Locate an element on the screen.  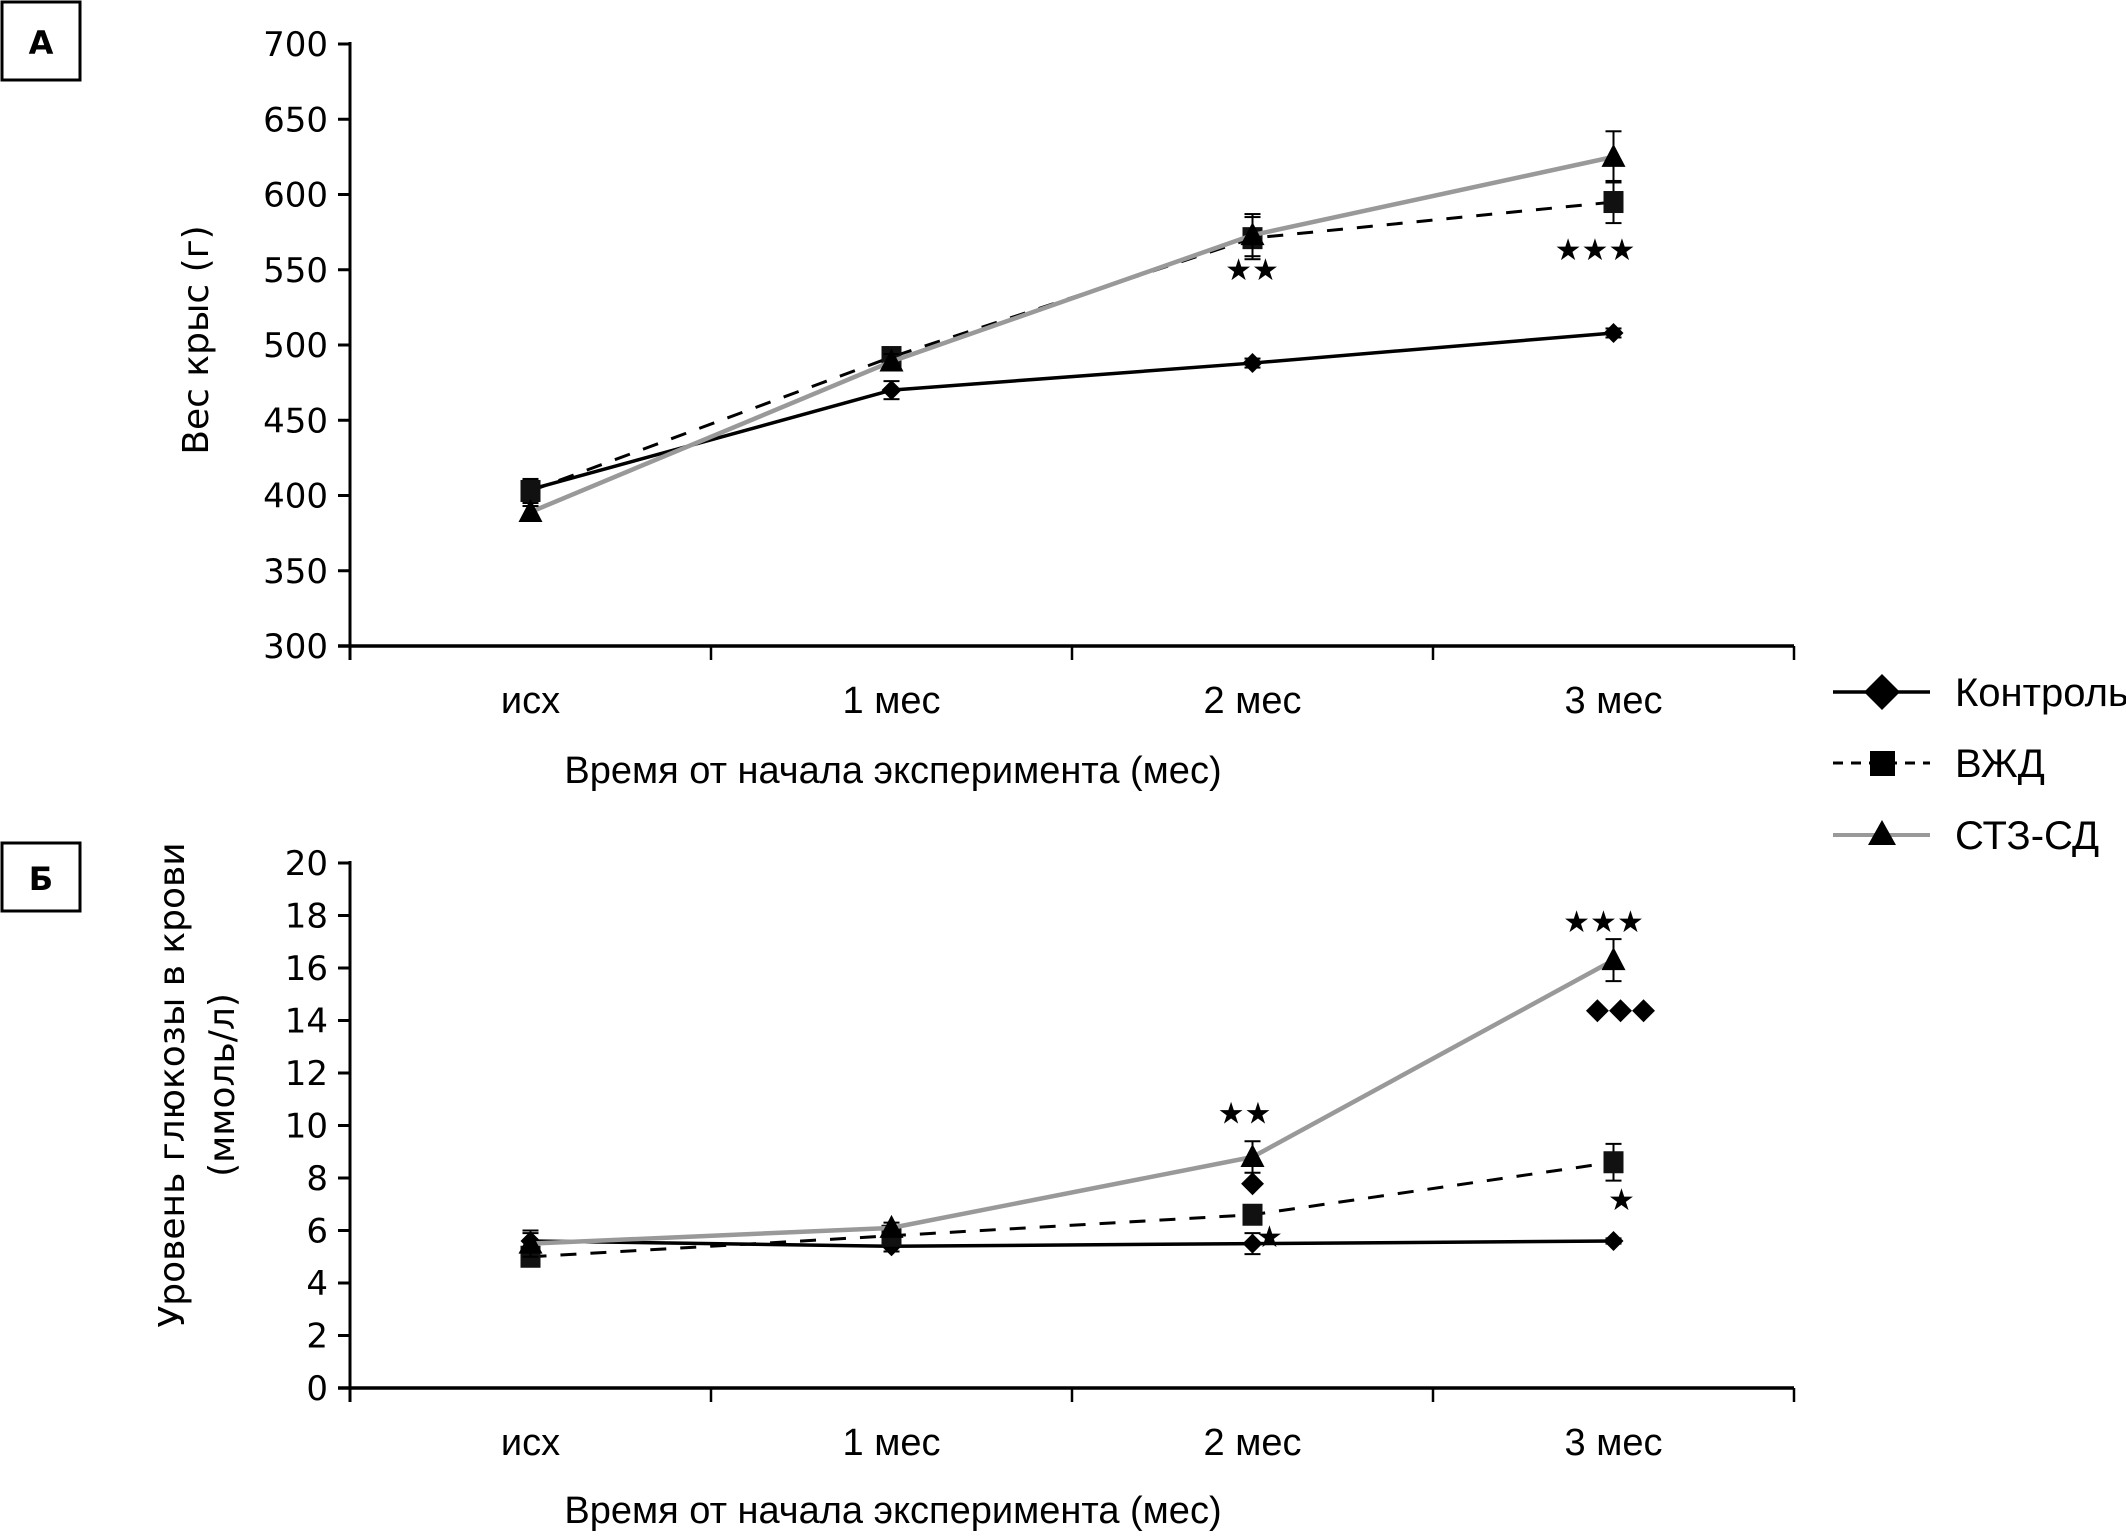
square-icon is located at coordinates (1882, 763).